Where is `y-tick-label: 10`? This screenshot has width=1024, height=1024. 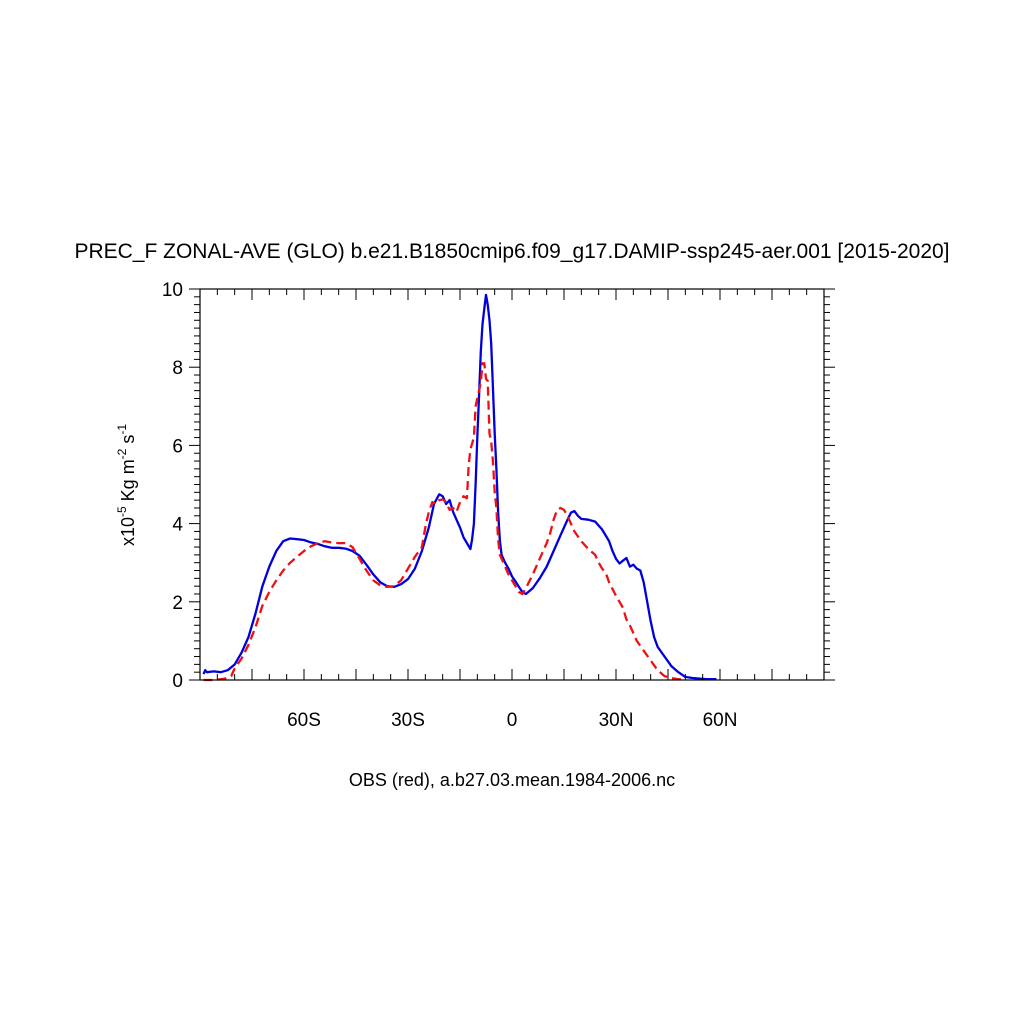 y-tick-label: 10 is located at coordinates (172, 290).